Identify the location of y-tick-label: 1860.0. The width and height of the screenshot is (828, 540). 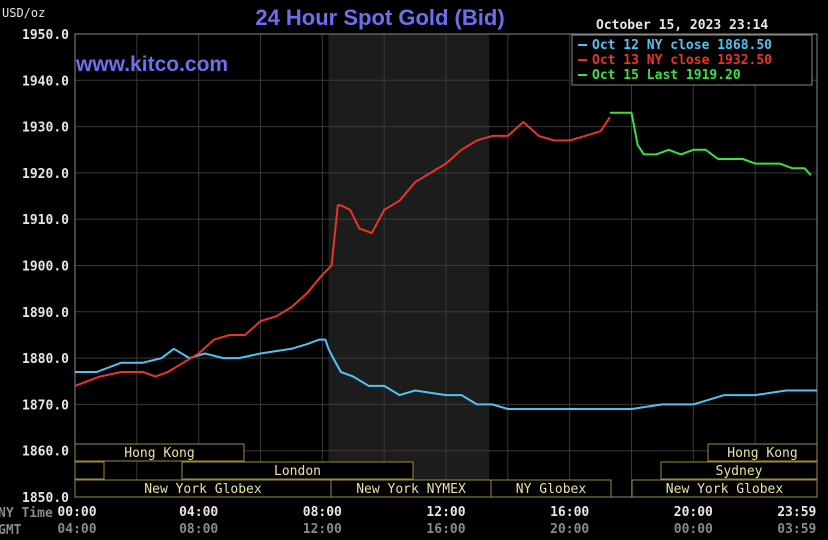
(45, 452).